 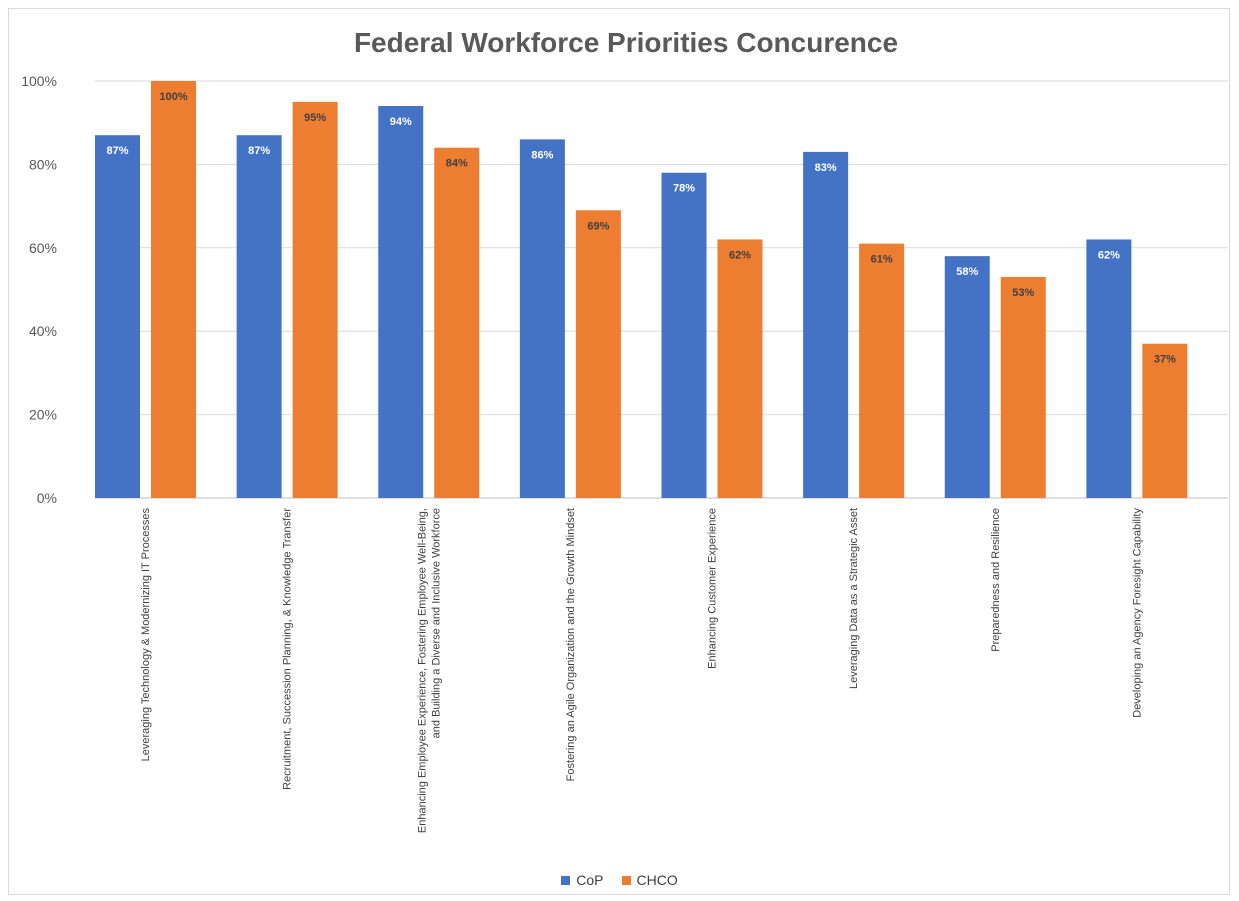 What do you see at coordinates (626, 42) in the screenshot?
I see `chart-title: Federal Workforce Priorities Concurence` at bounding box center [626, 42].